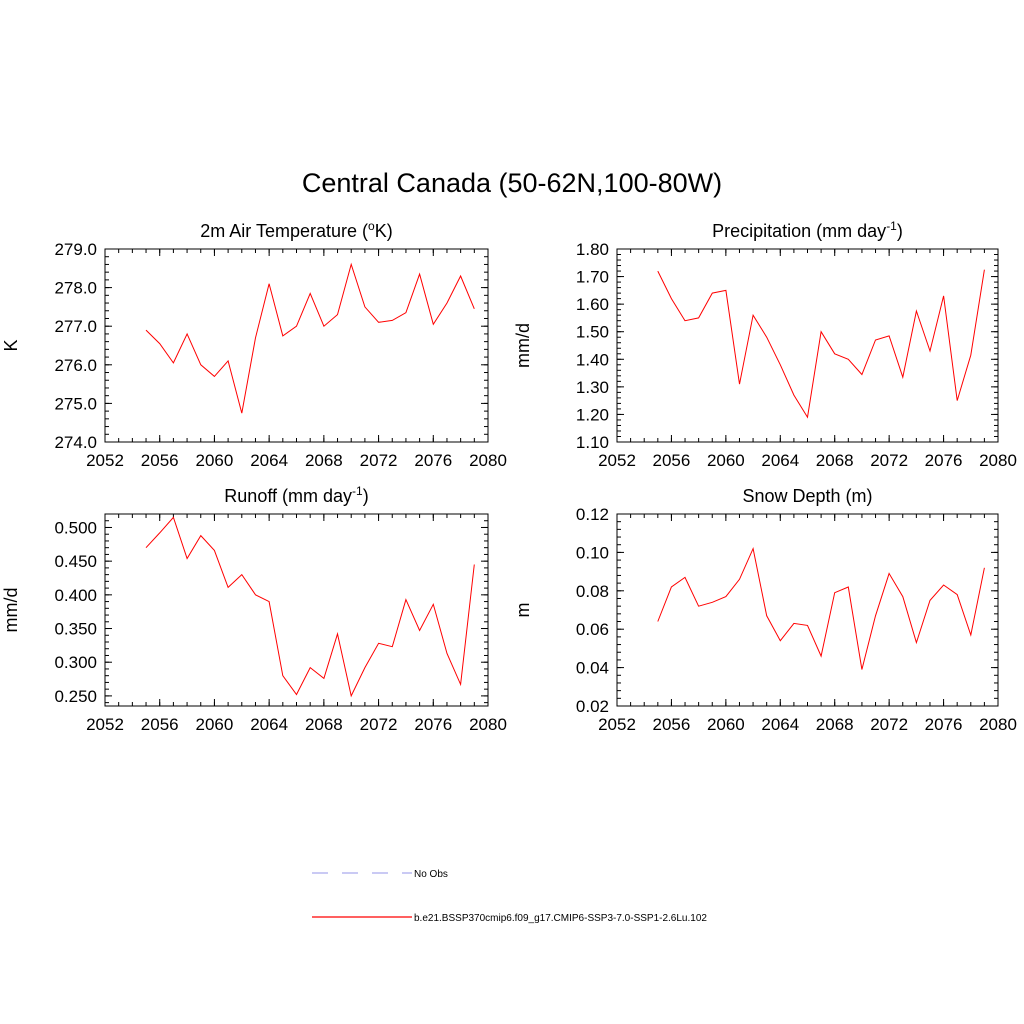  I want to click on y-tick-label: 0.06, so click(592, 629).